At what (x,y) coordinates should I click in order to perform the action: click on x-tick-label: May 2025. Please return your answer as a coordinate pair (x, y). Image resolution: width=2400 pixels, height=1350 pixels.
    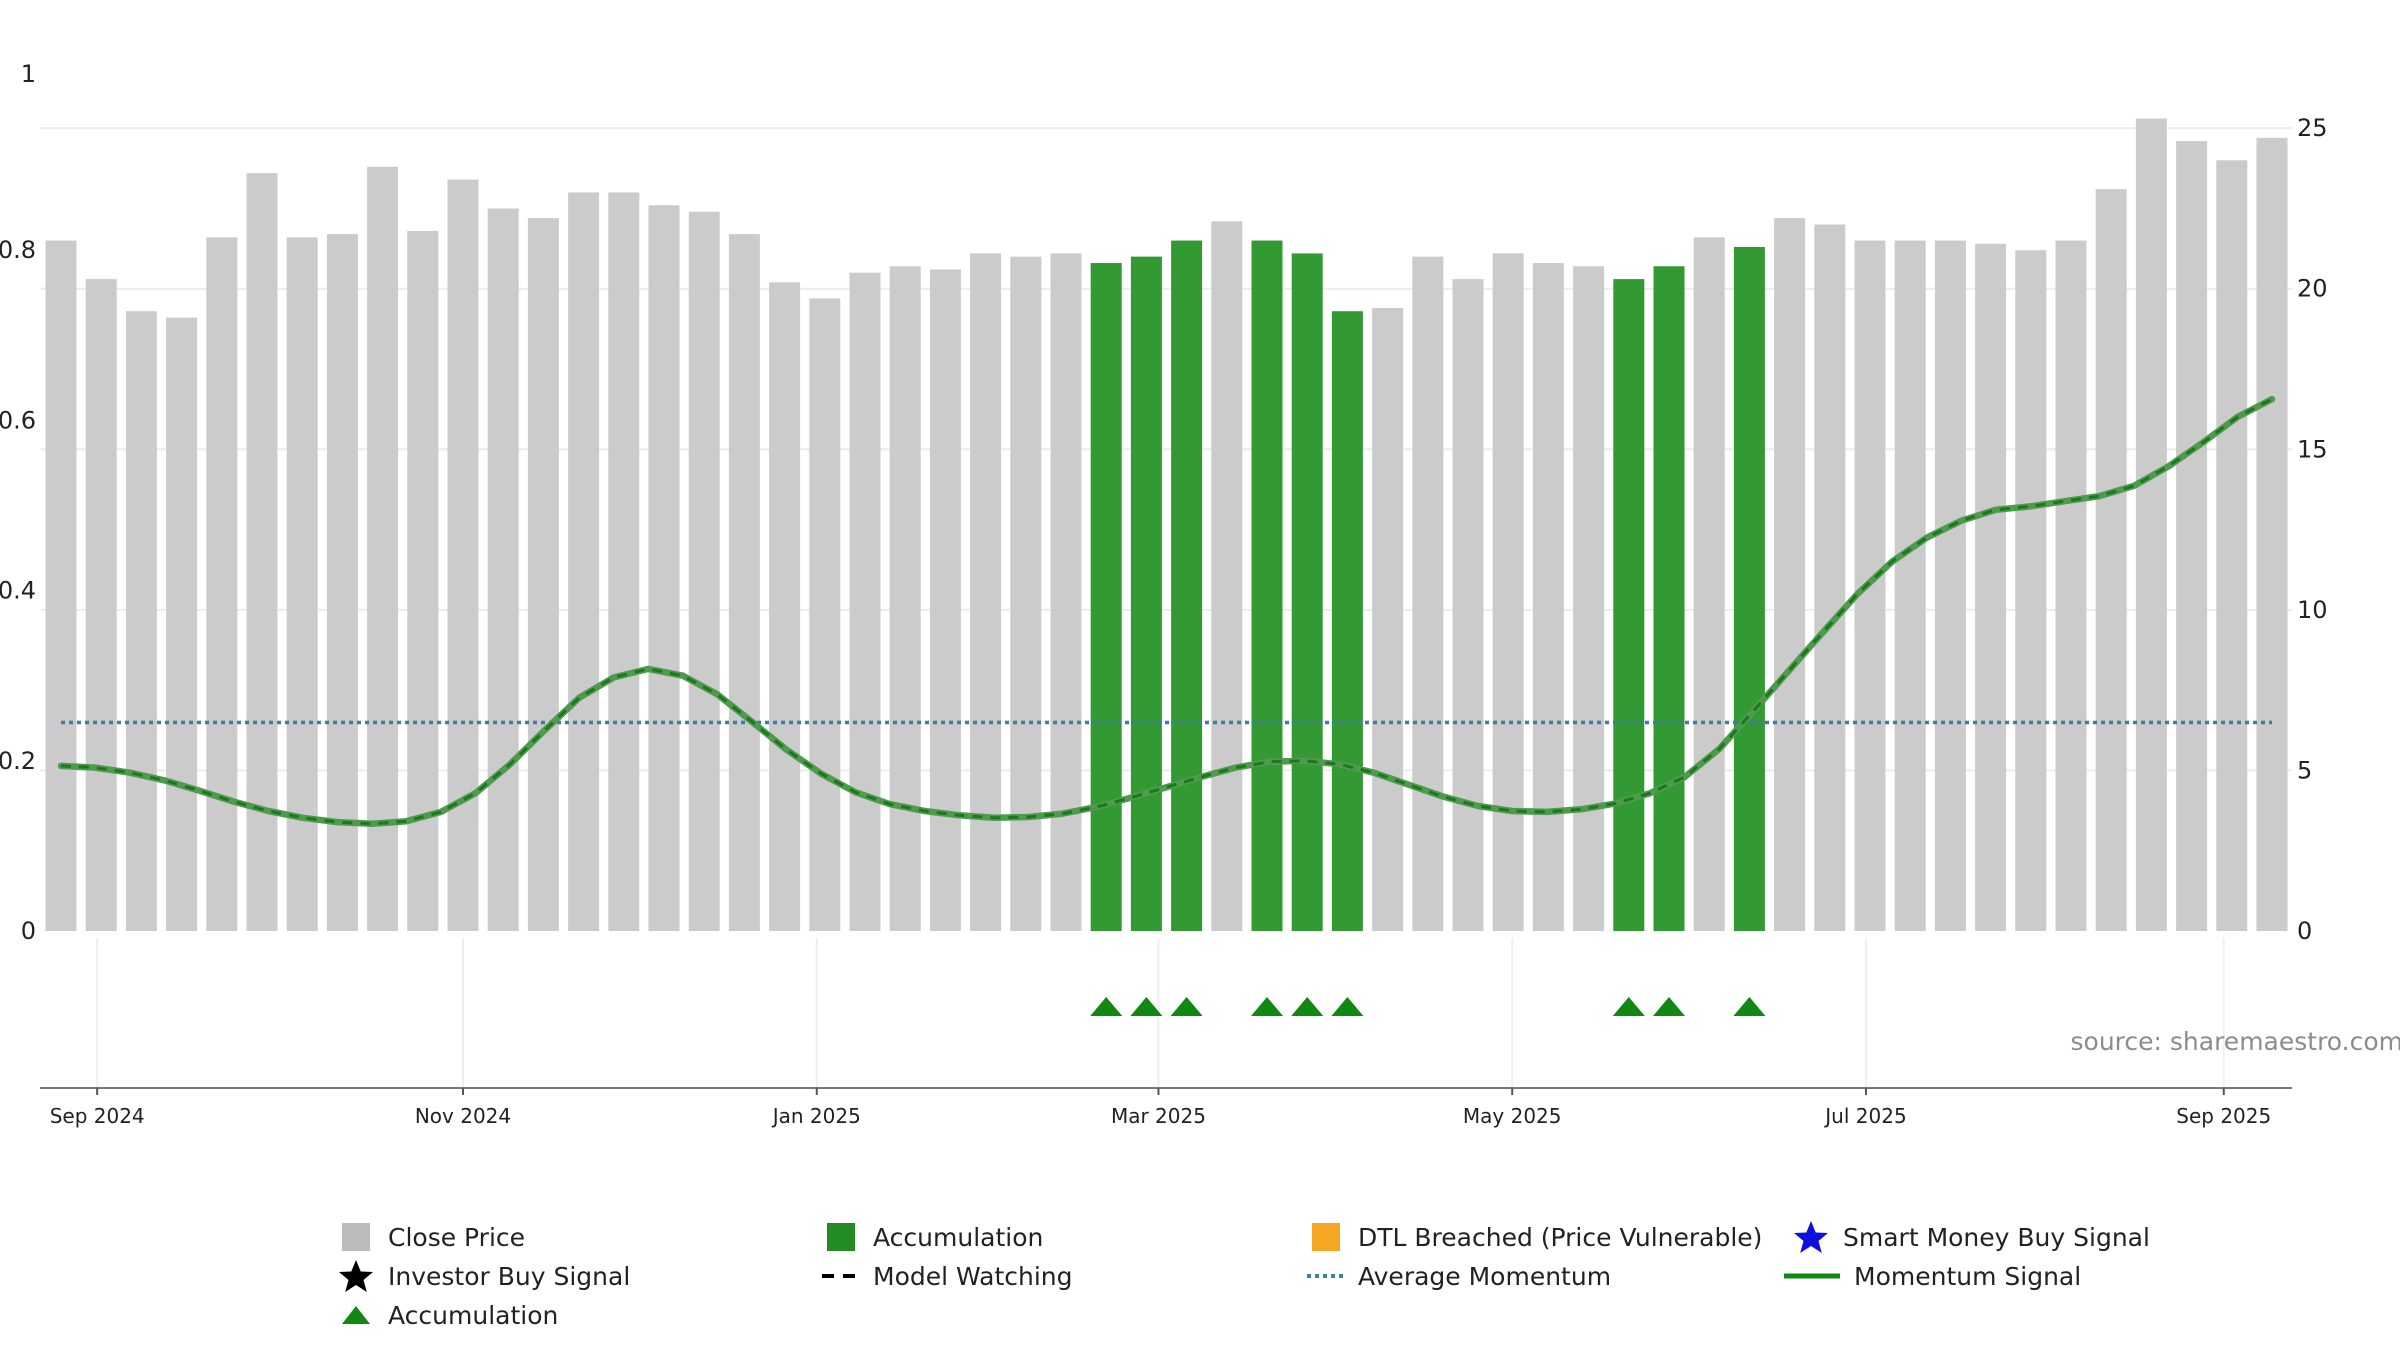
    Looking at the image, I should click on (1512, 1116).